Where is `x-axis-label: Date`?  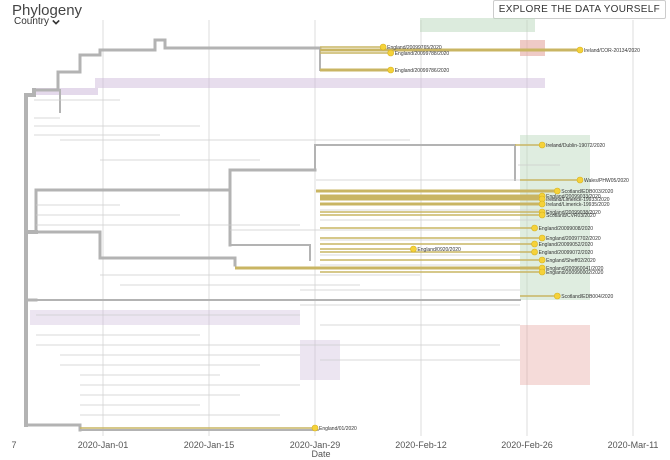
x-axis-label: Date is located at coordinates (320, 454).